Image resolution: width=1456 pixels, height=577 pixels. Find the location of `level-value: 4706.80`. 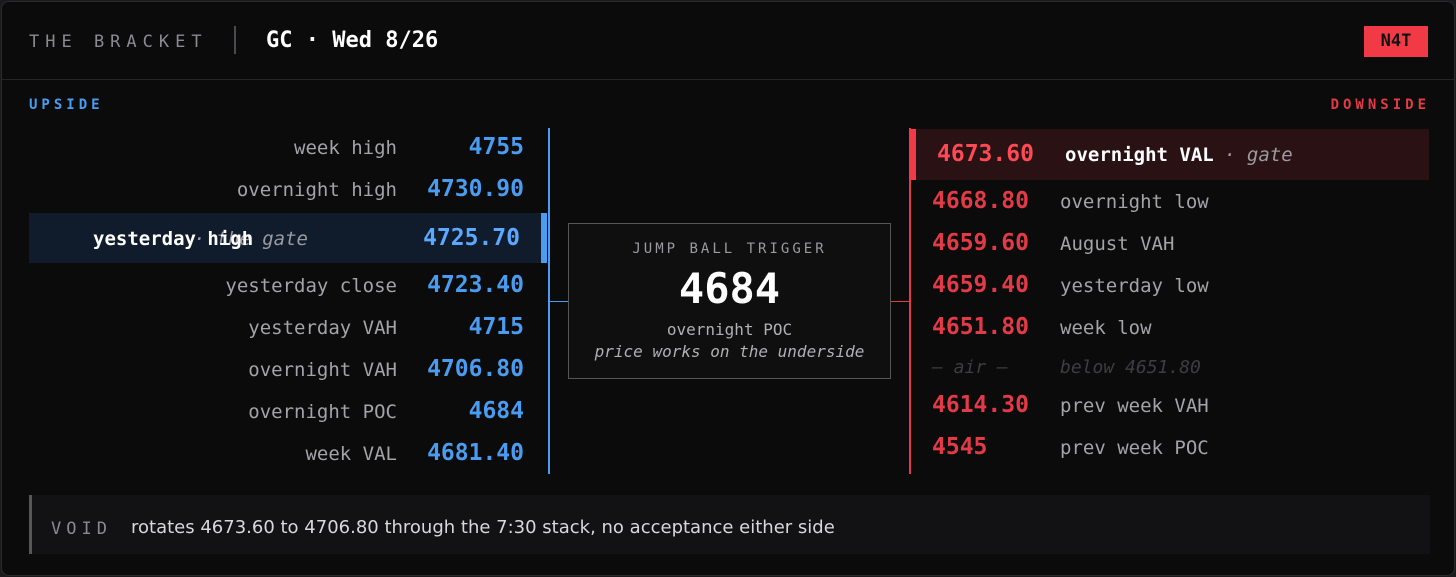

level-value: 4706.80 is located at coordinates (475, 369).